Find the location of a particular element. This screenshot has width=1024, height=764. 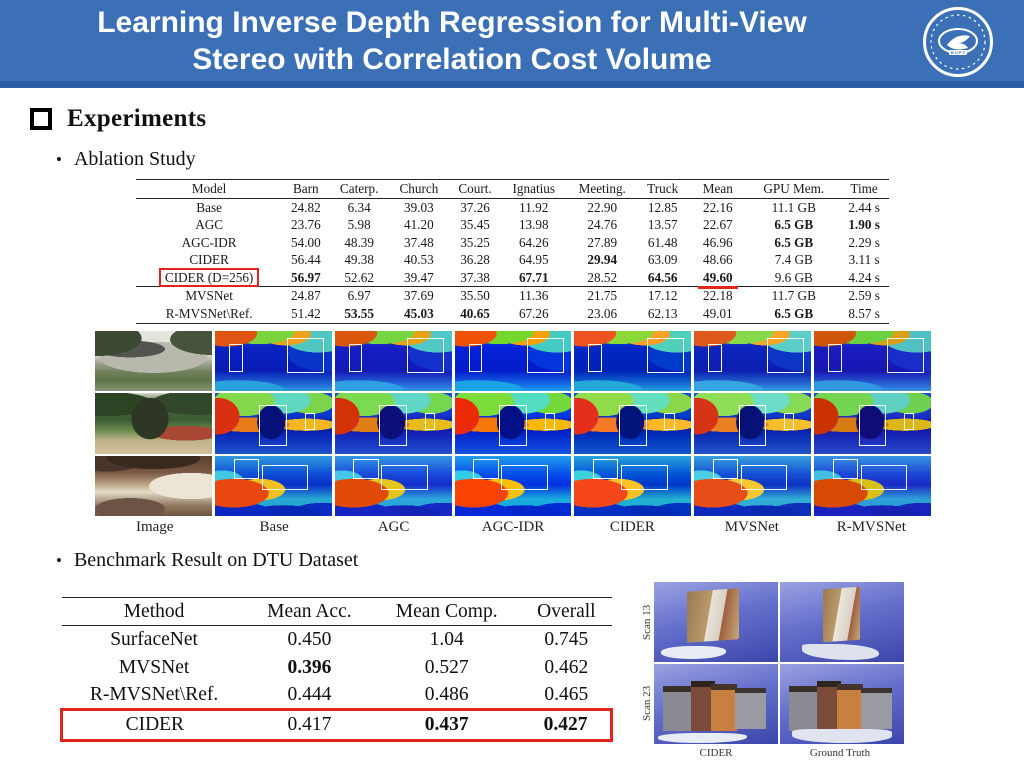

scan23-label: Scan 23 is located at coordinates (647, 703).